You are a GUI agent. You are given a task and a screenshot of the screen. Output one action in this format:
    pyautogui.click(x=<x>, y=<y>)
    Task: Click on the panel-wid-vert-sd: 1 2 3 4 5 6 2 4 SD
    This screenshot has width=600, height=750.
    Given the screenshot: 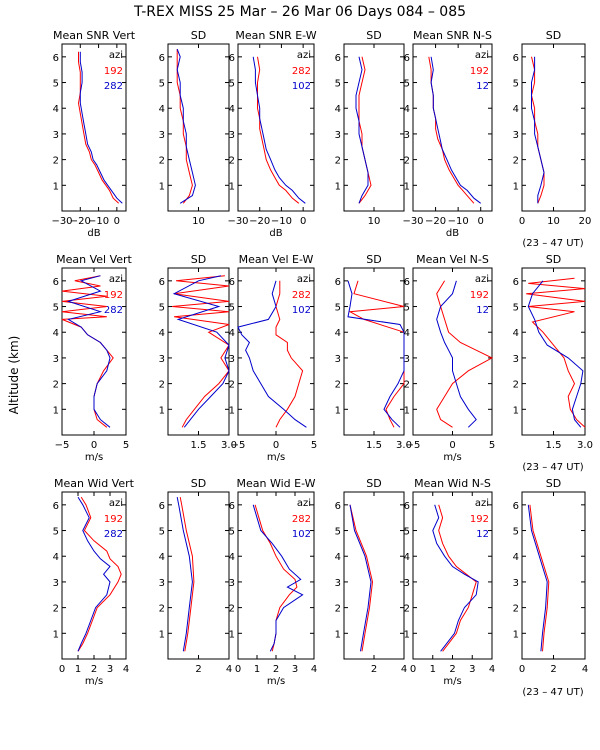 What is the action you would take?
    pyautogui.click(x=196, y=576)
    